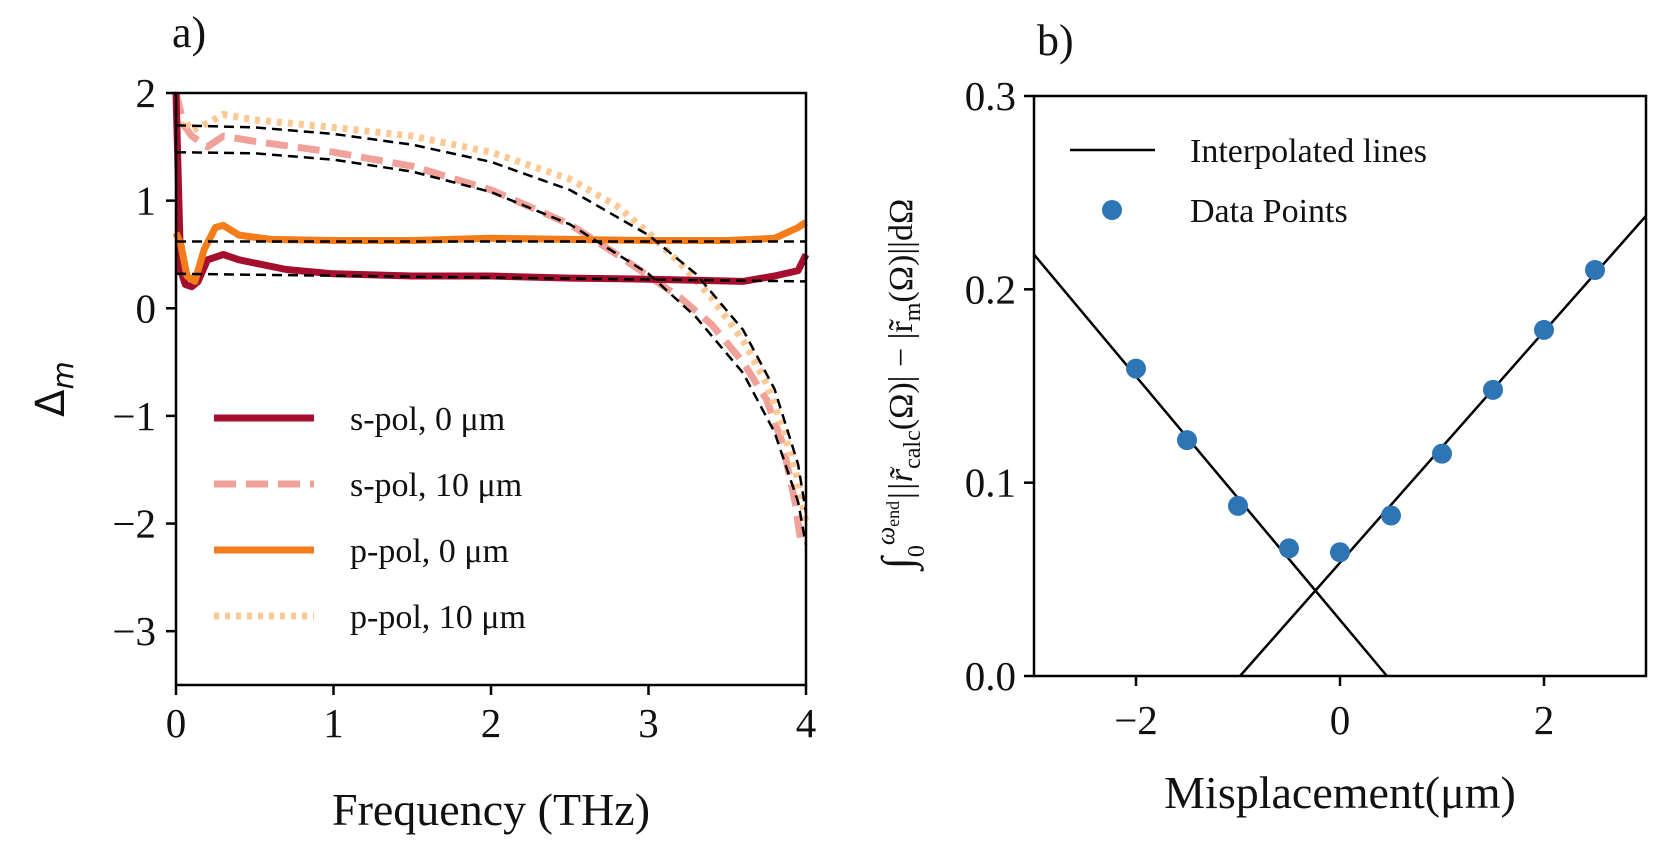  I want to click on legend-label: s-pol, 0 μm, so click(427, 419).